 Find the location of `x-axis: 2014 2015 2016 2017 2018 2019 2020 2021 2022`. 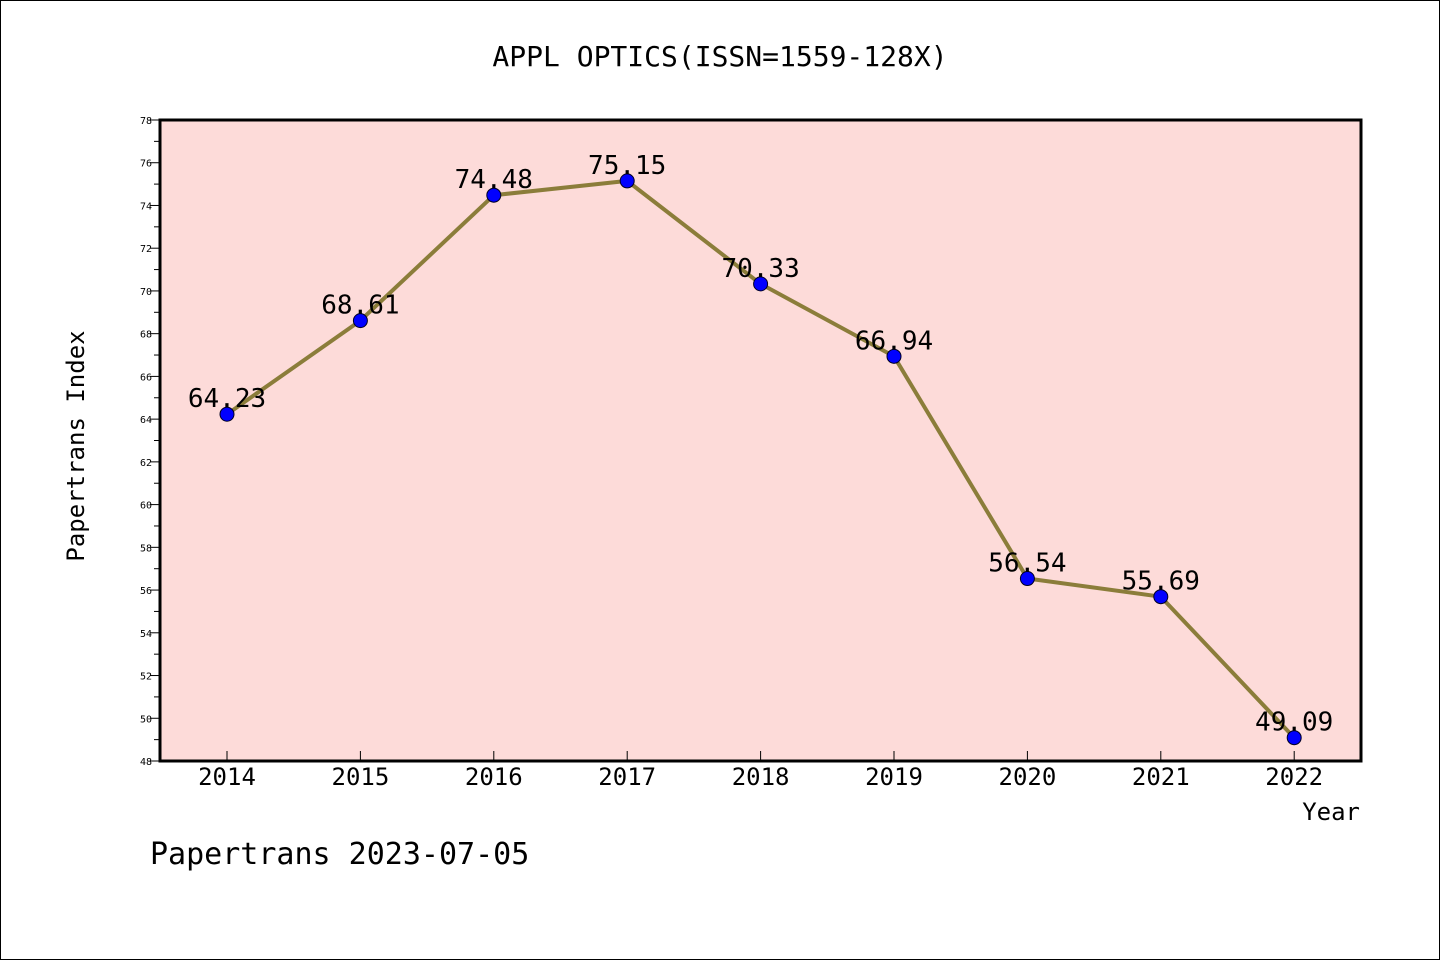

x-axis: 2014 2015 2016 2017 2018 2019 2020 2021 2022 is located at coordinates (760, 771).